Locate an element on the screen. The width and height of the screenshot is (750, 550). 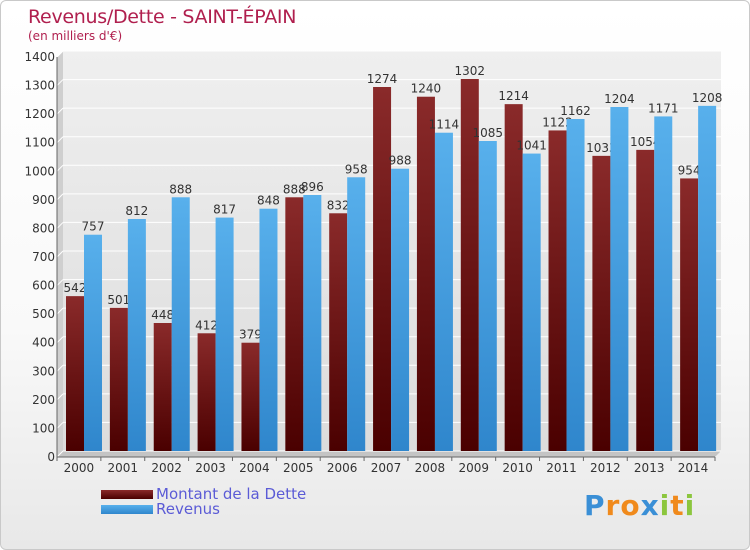
revenue-value-label: 848 is located at coordinates (268, 201).